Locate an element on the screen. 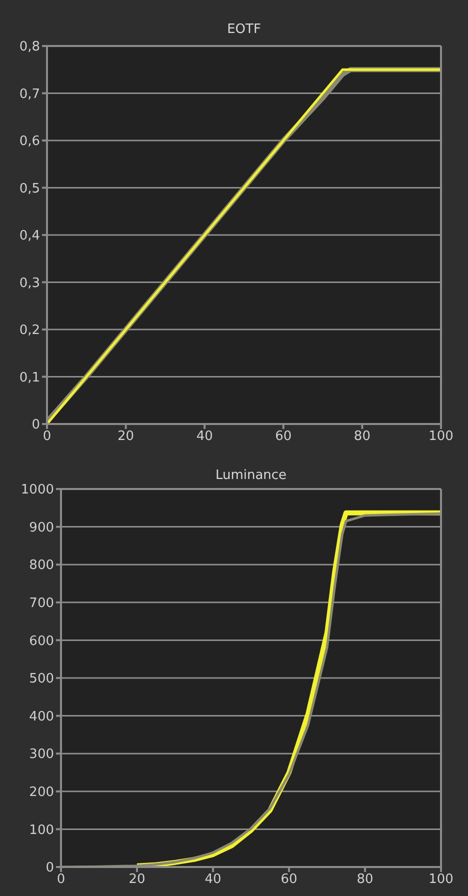 This screenshot has width=468, height=896. y-tick-label: 0,1 is located at coordinates (29, 378).